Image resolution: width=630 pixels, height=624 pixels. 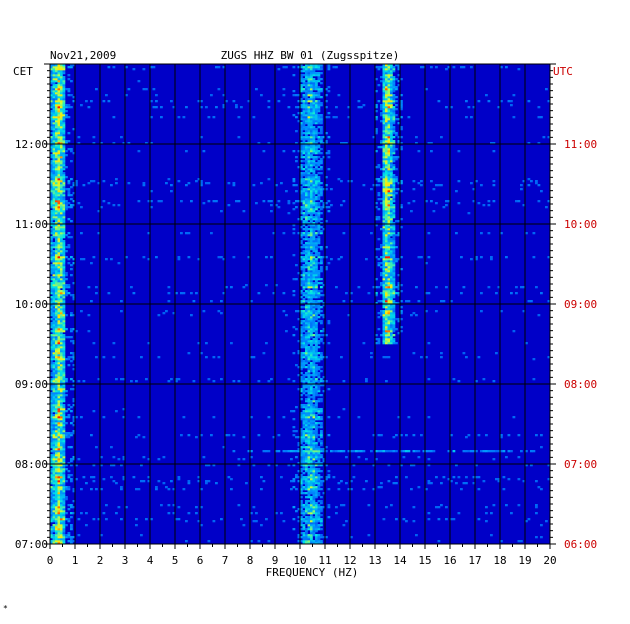 What do you see at coordinates (580, 304) in the screenshot?
I see `right-time-label: 09:00` at bounding box center [580, 304].